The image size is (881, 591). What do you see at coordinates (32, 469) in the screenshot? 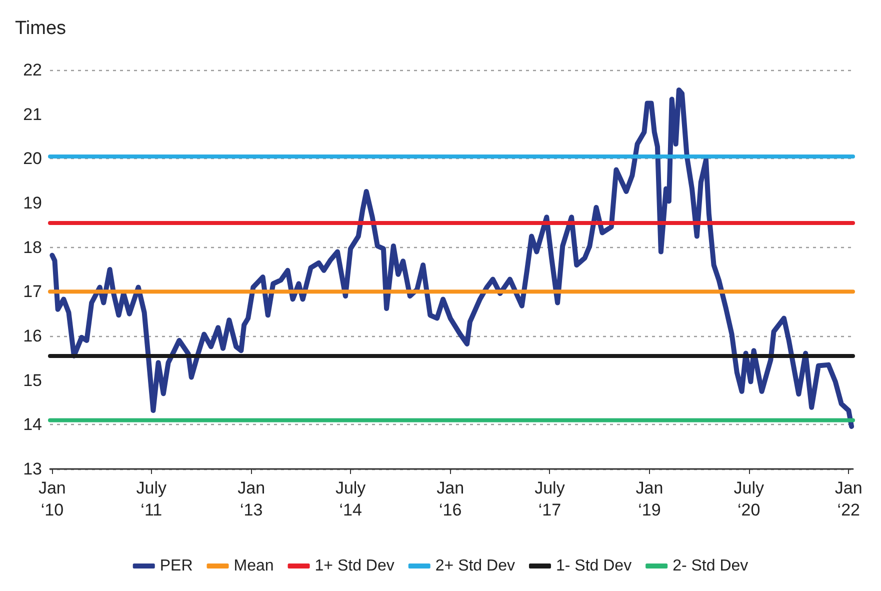
I see `y-tick-label: 13` at bounding box center [32, 469].